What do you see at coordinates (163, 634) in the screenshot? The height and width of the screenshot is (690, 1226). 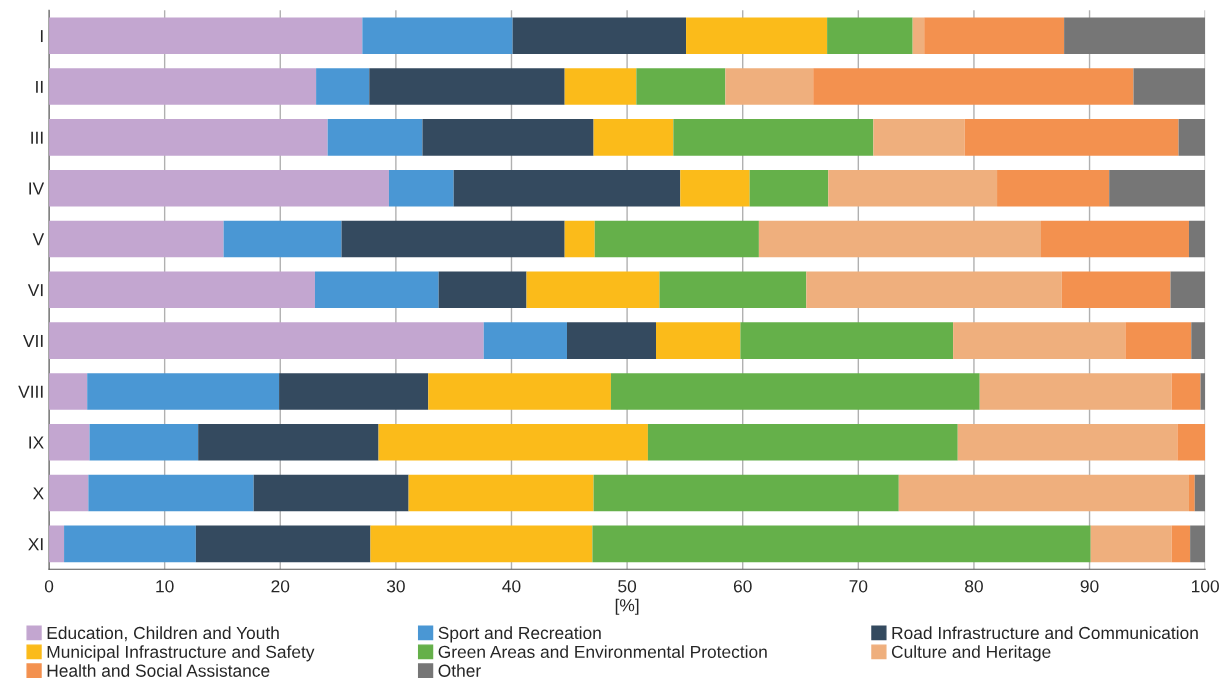 I see `legend-label: Education, Children and Youth` at bounding box center [163, 634].